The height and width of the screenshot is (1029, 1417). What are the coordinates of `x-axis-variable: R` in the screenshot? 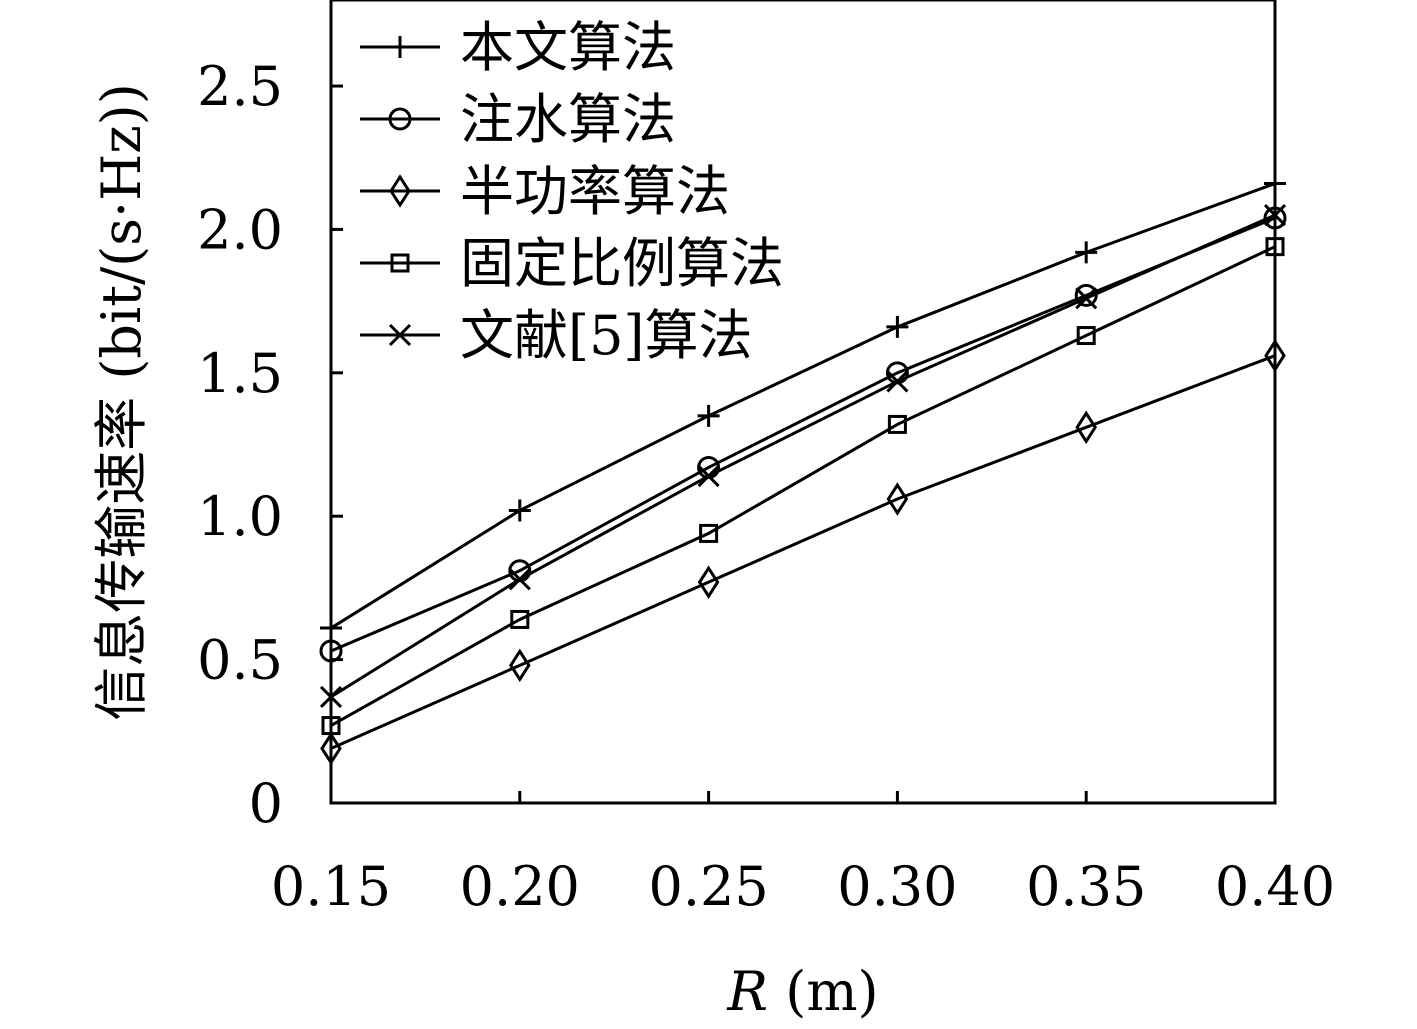 It's located at (747, 991).